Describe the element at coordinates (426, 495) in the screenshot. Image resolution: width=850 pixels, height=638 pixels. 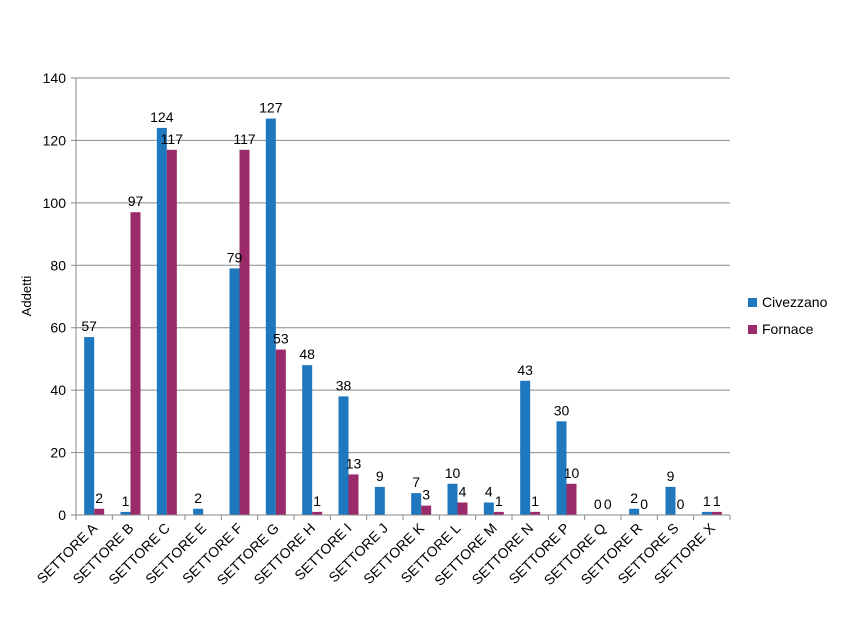
I see `data-label: 3` at that location.